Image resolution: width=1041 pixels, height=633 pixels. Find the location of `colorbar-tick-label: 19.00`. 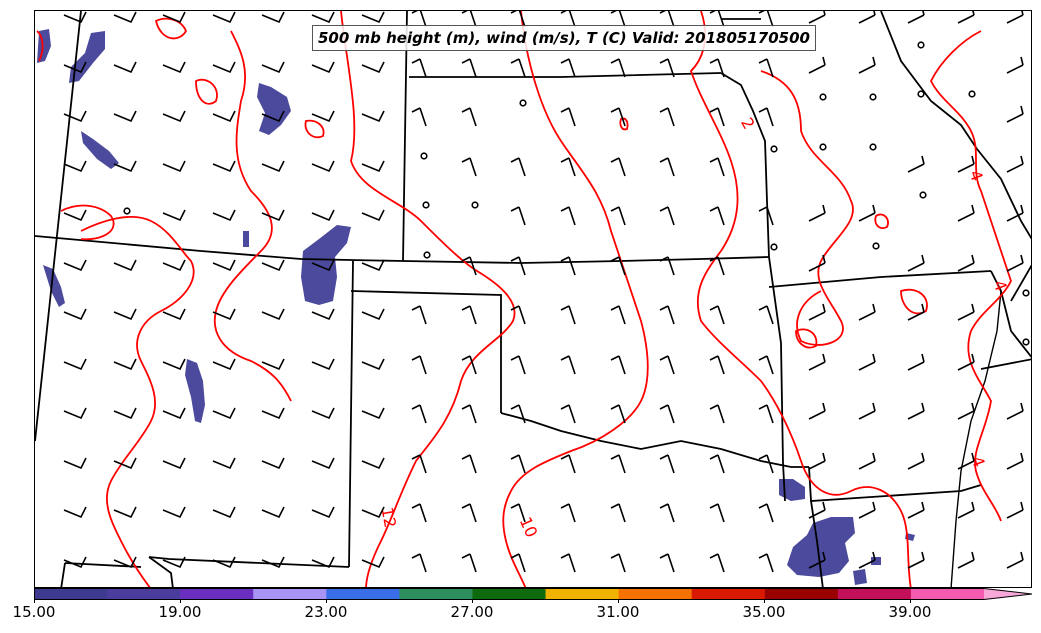

colorbar-tick-label: 19.00 is located at coordinates (180, 612).